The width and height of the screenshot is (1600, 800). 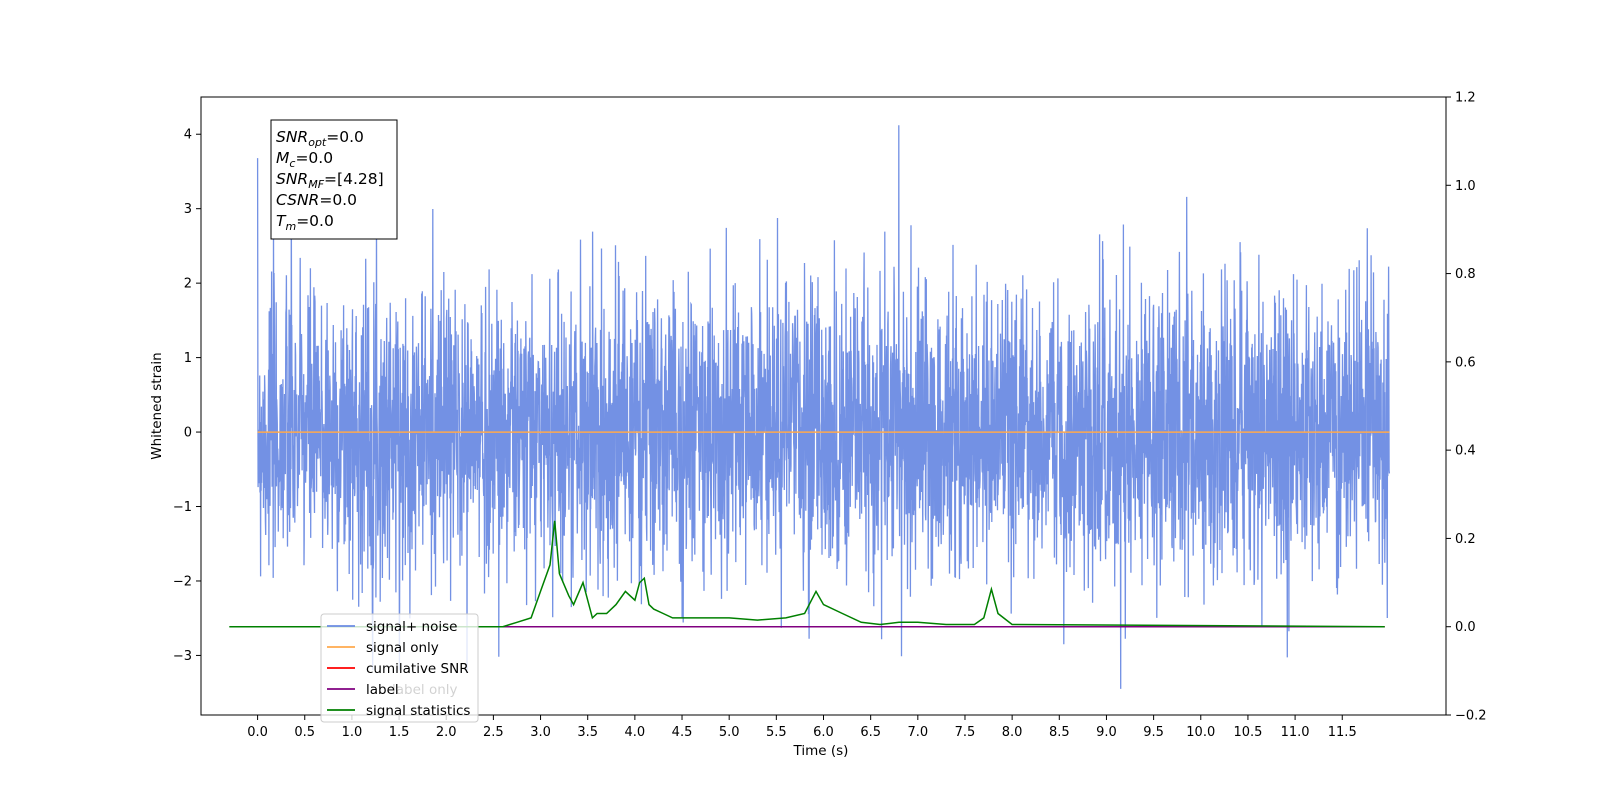 I want to click on x-tick-label: 6.5, so click(x=870, y=732).